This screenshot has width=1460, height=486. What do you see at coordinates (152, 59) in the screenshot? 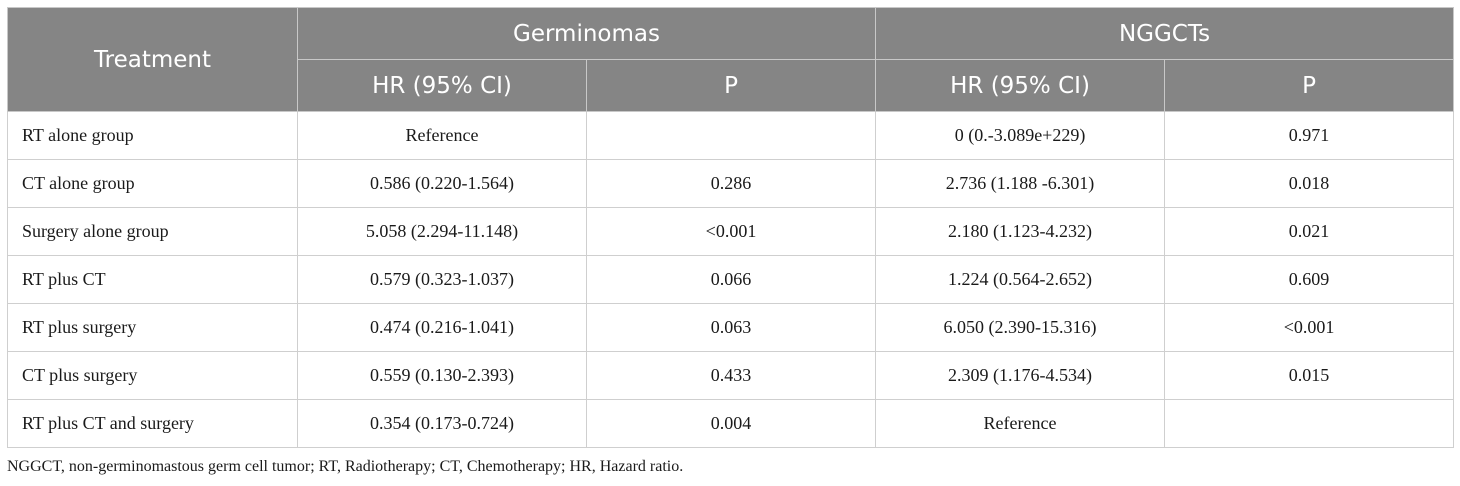
I see `header-treatment: Treatment` at bounding box center [152, 59].